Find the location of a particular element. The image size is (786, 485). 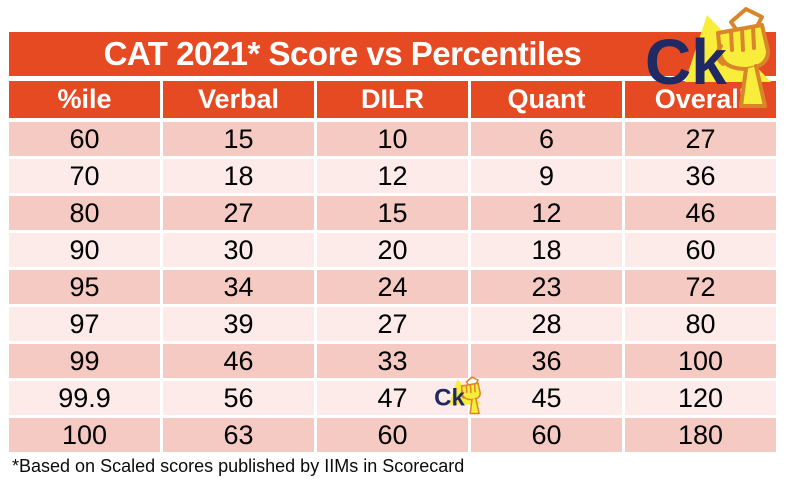

table-cell: 20 is located at coordinates (392, 250).